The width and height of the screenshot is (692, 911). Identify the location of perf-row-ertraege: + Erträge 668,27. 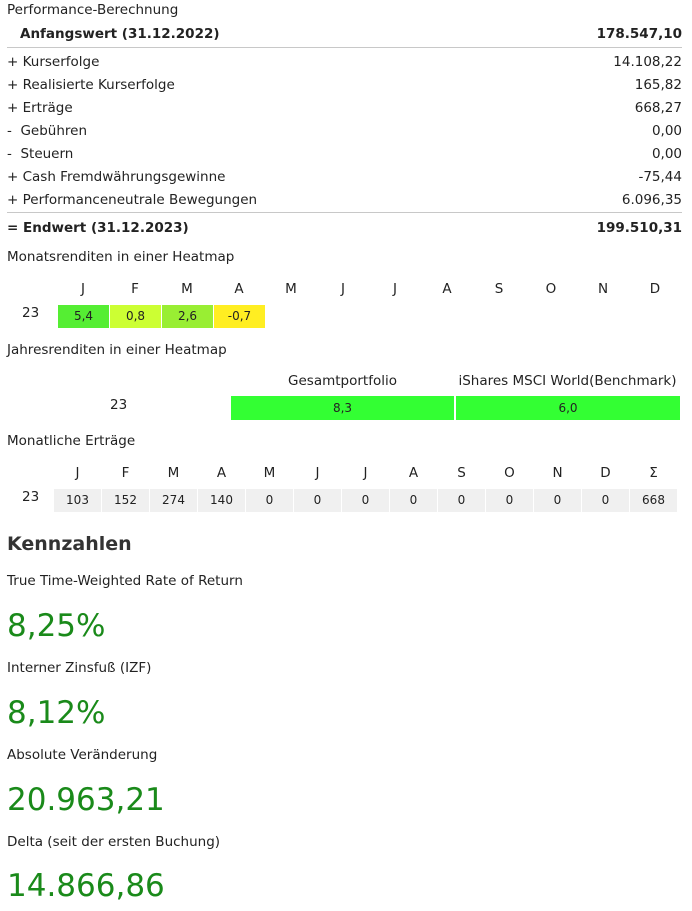
(344, 107).